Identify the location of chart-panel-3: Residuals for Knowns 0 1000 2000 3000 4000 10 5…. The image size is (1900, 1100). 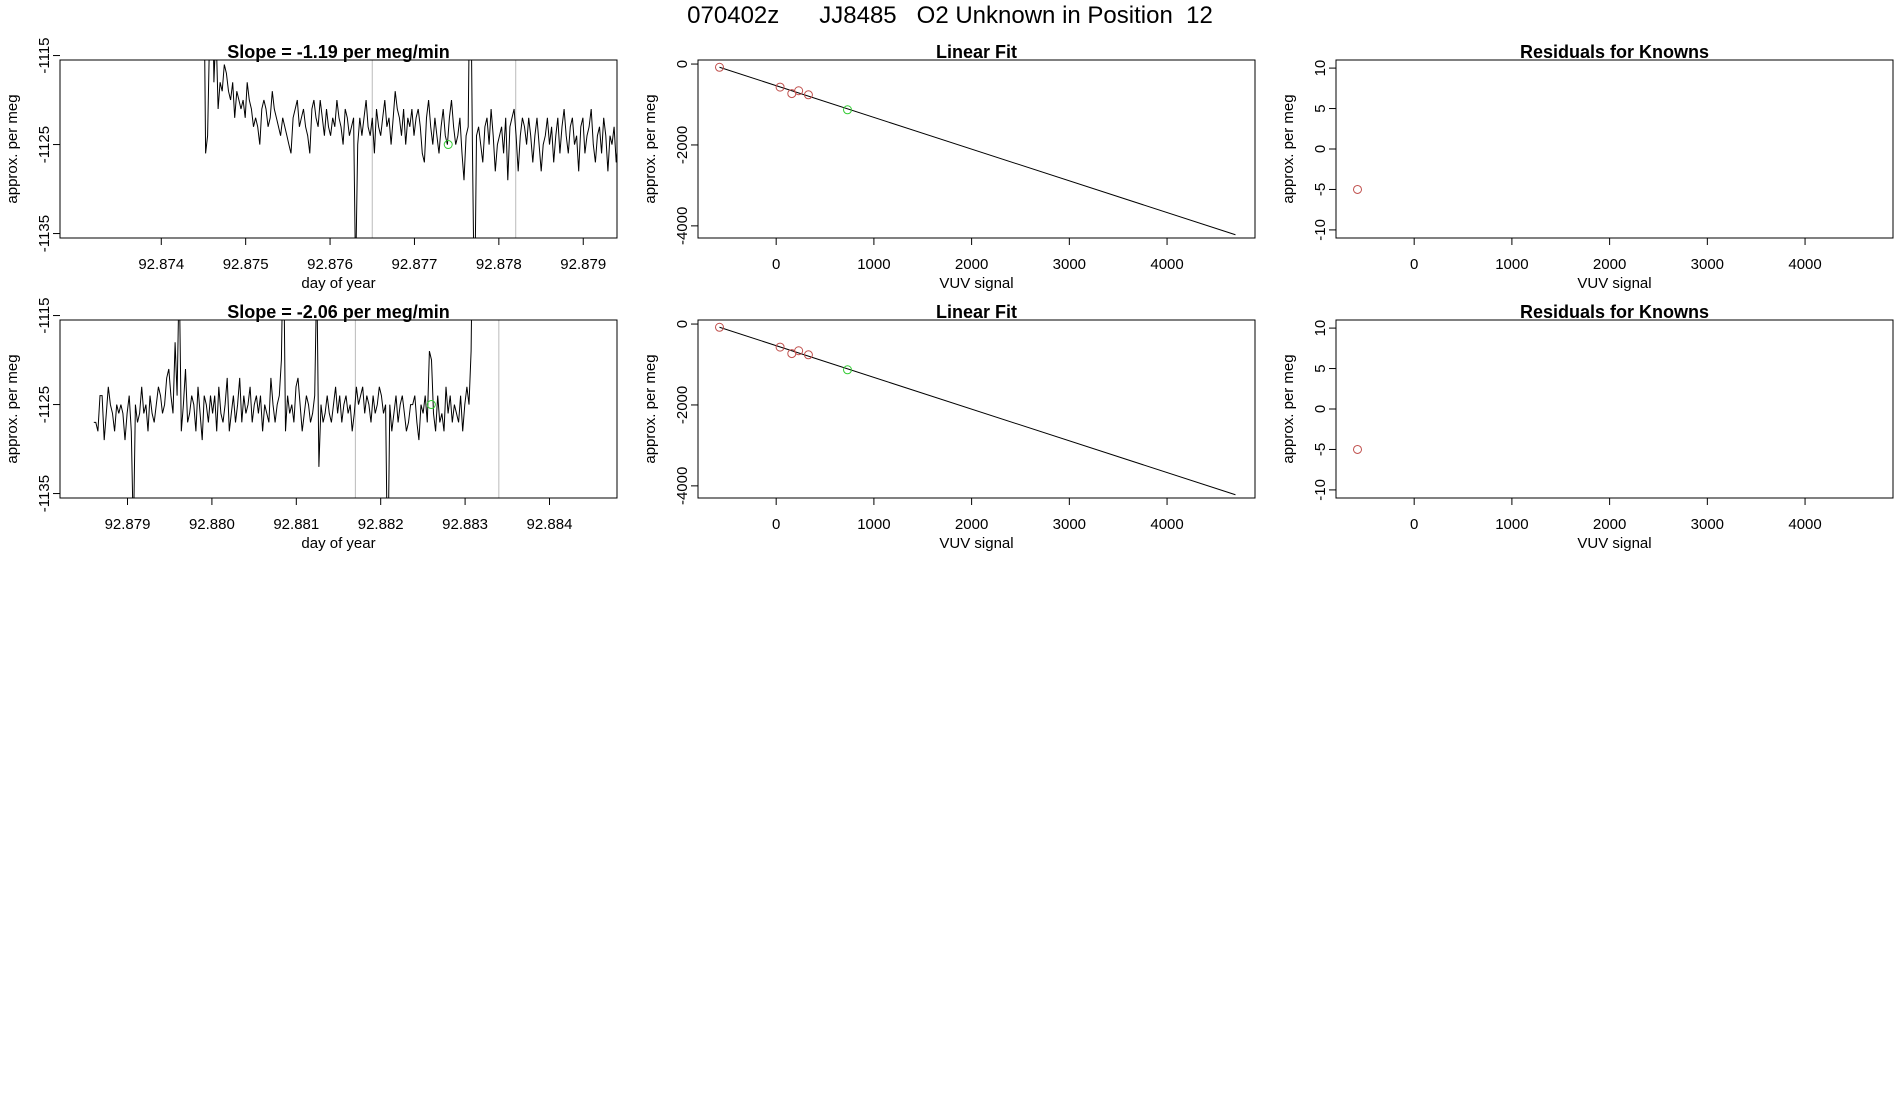
(1587, 167).